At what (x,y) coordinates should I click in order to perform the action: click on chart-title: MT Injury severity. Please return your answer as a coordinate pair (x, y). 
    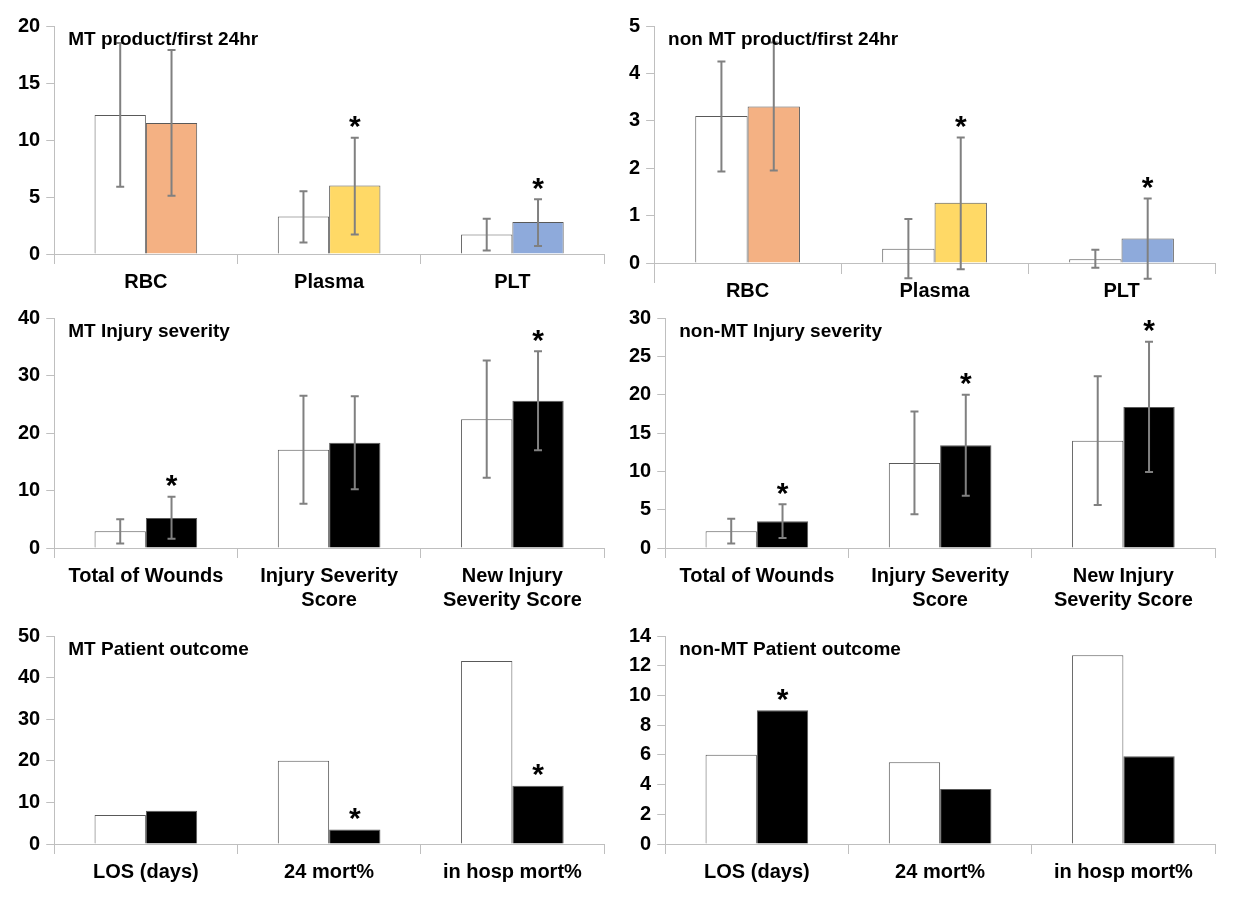
    Looking at the image, I should click on (149, 330).